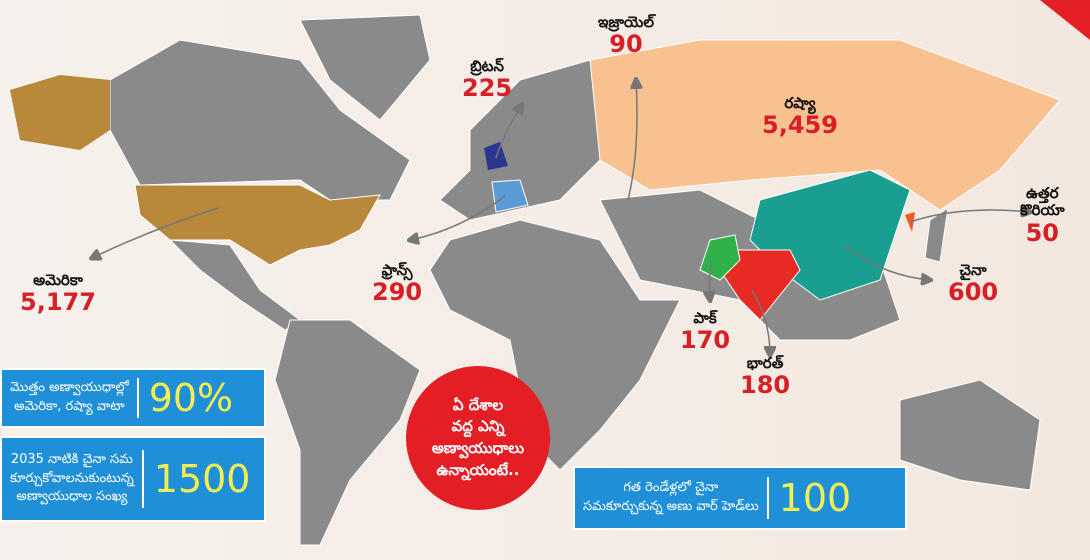 The image size is (1090, 560). What do you see at coordinates (1042, 210) in the screenshot?
I see `country-name: కొరియా` at bounding box center [1042, 210].